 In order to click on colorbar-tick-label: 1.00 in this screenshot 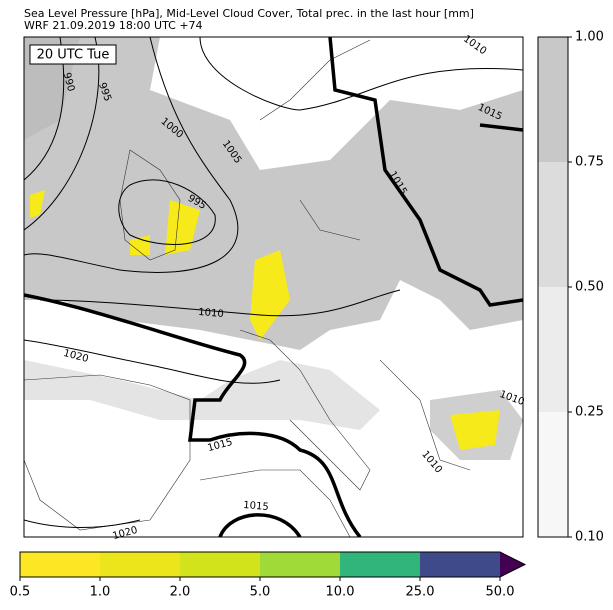, I will do `click(589, 37)`.